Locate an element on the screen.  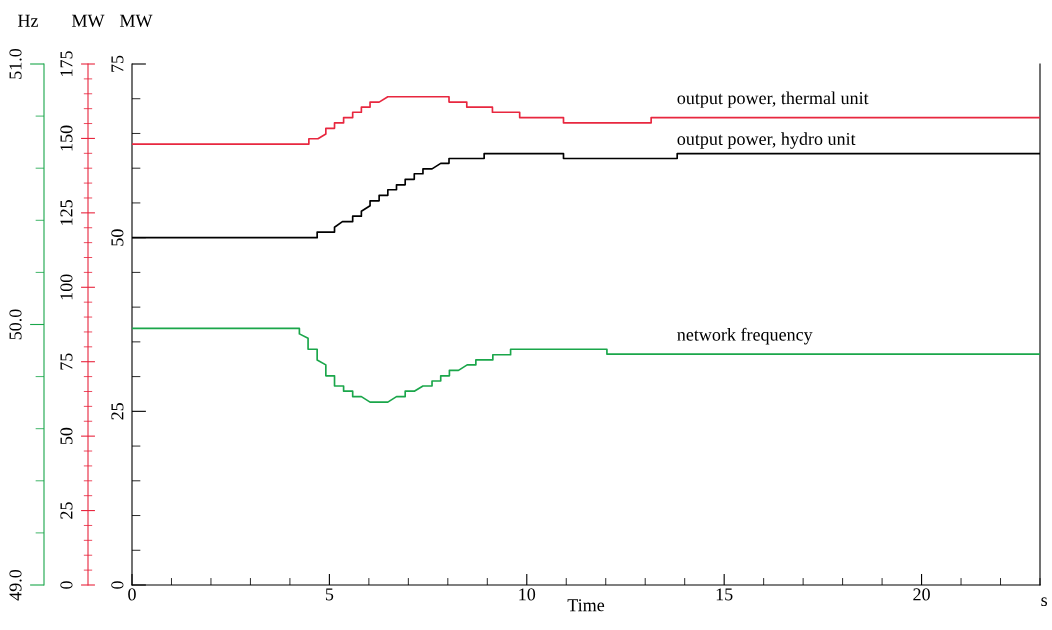
y3-tick-label: 49.0 is located at coordinates (15, 585).